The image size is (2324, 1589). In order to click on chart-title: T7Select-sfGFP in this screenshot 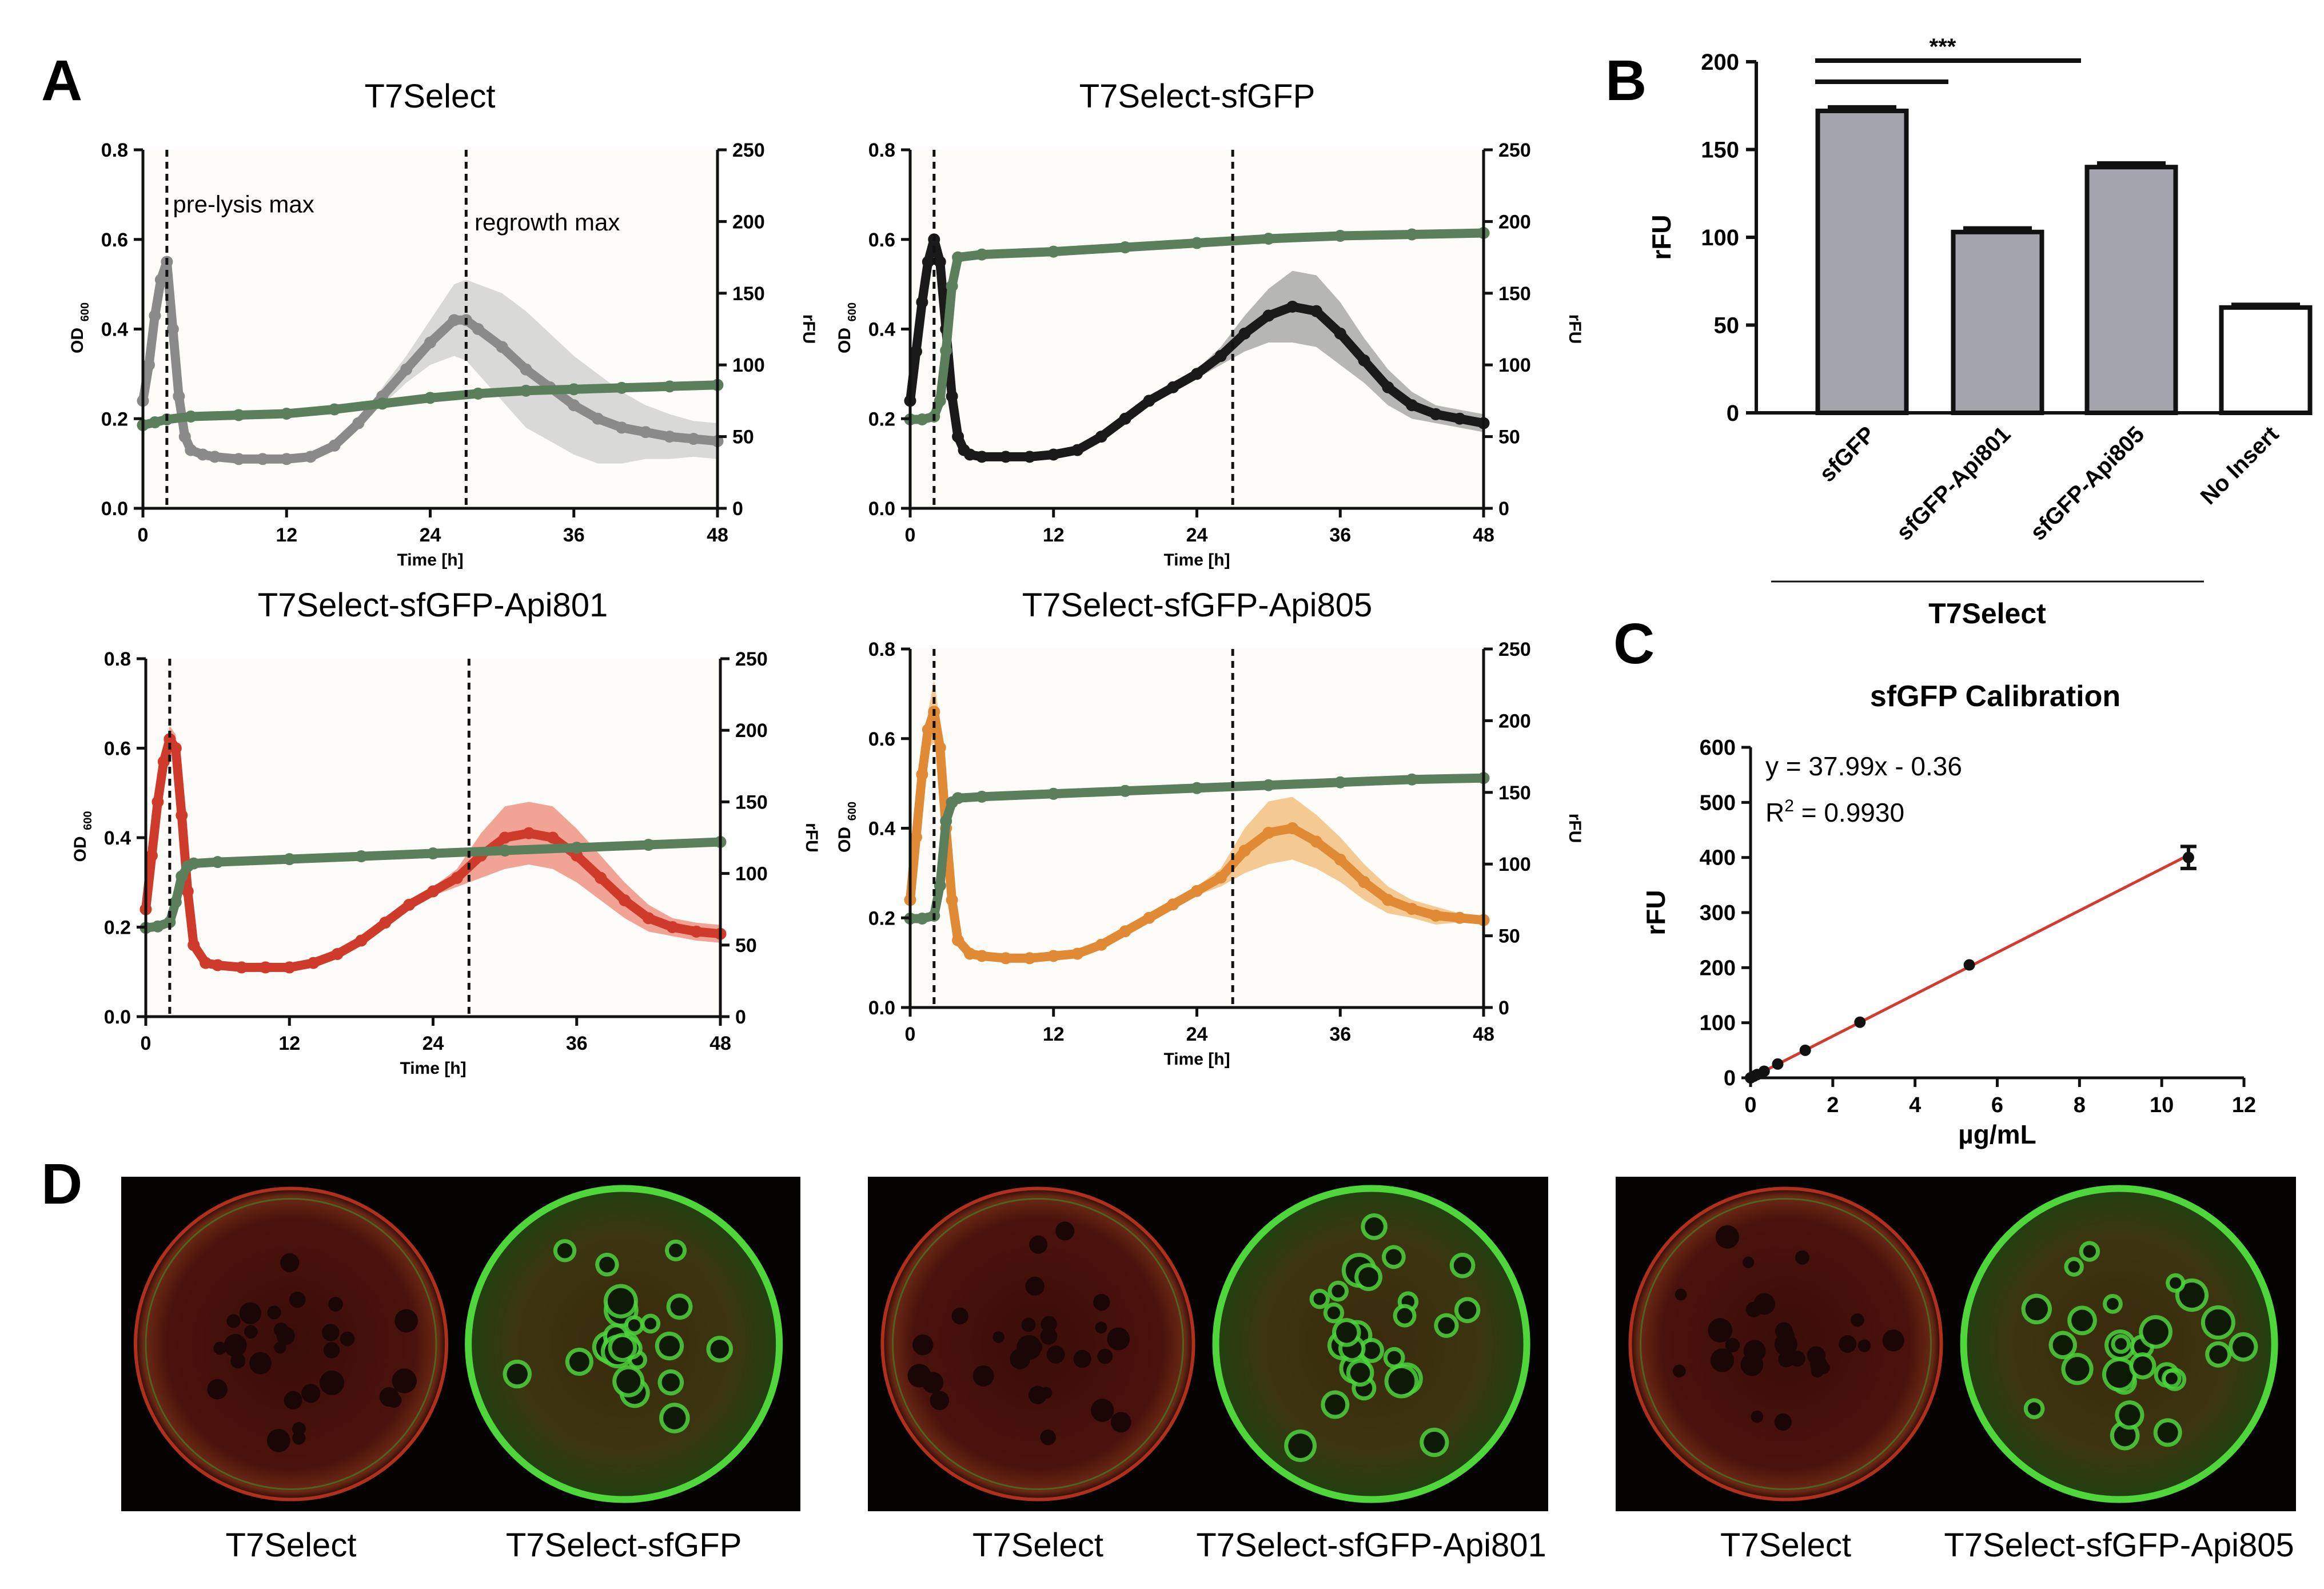, I will do `click(1198, 96)`.